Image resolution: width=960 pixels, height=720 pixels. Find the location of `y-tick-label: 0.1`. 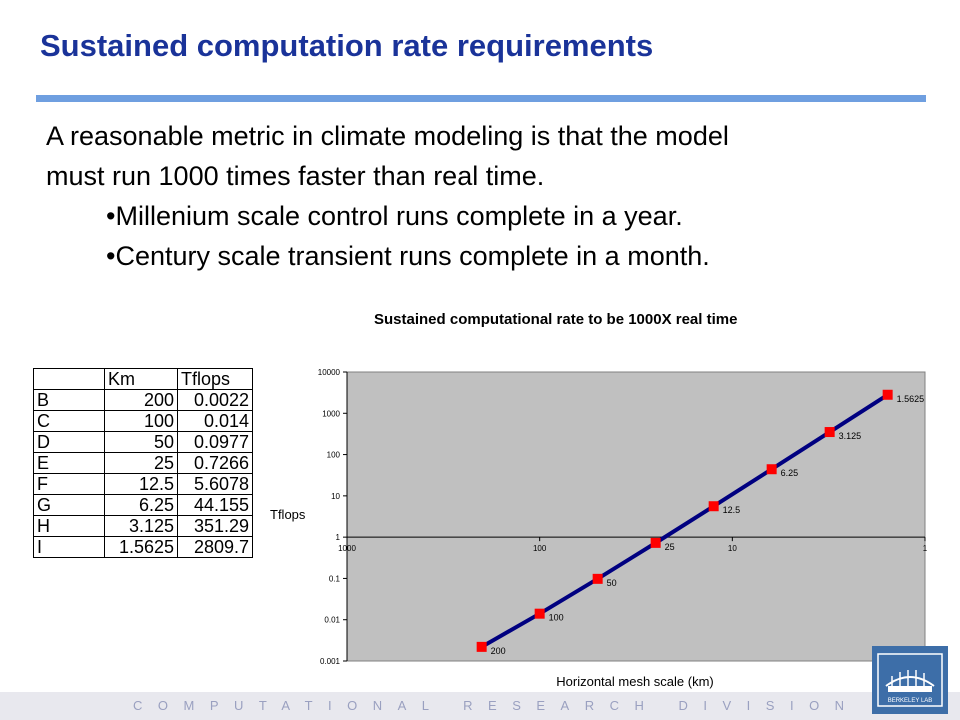

y-tick-label: 0.1 is located at coordinates (335, 578).